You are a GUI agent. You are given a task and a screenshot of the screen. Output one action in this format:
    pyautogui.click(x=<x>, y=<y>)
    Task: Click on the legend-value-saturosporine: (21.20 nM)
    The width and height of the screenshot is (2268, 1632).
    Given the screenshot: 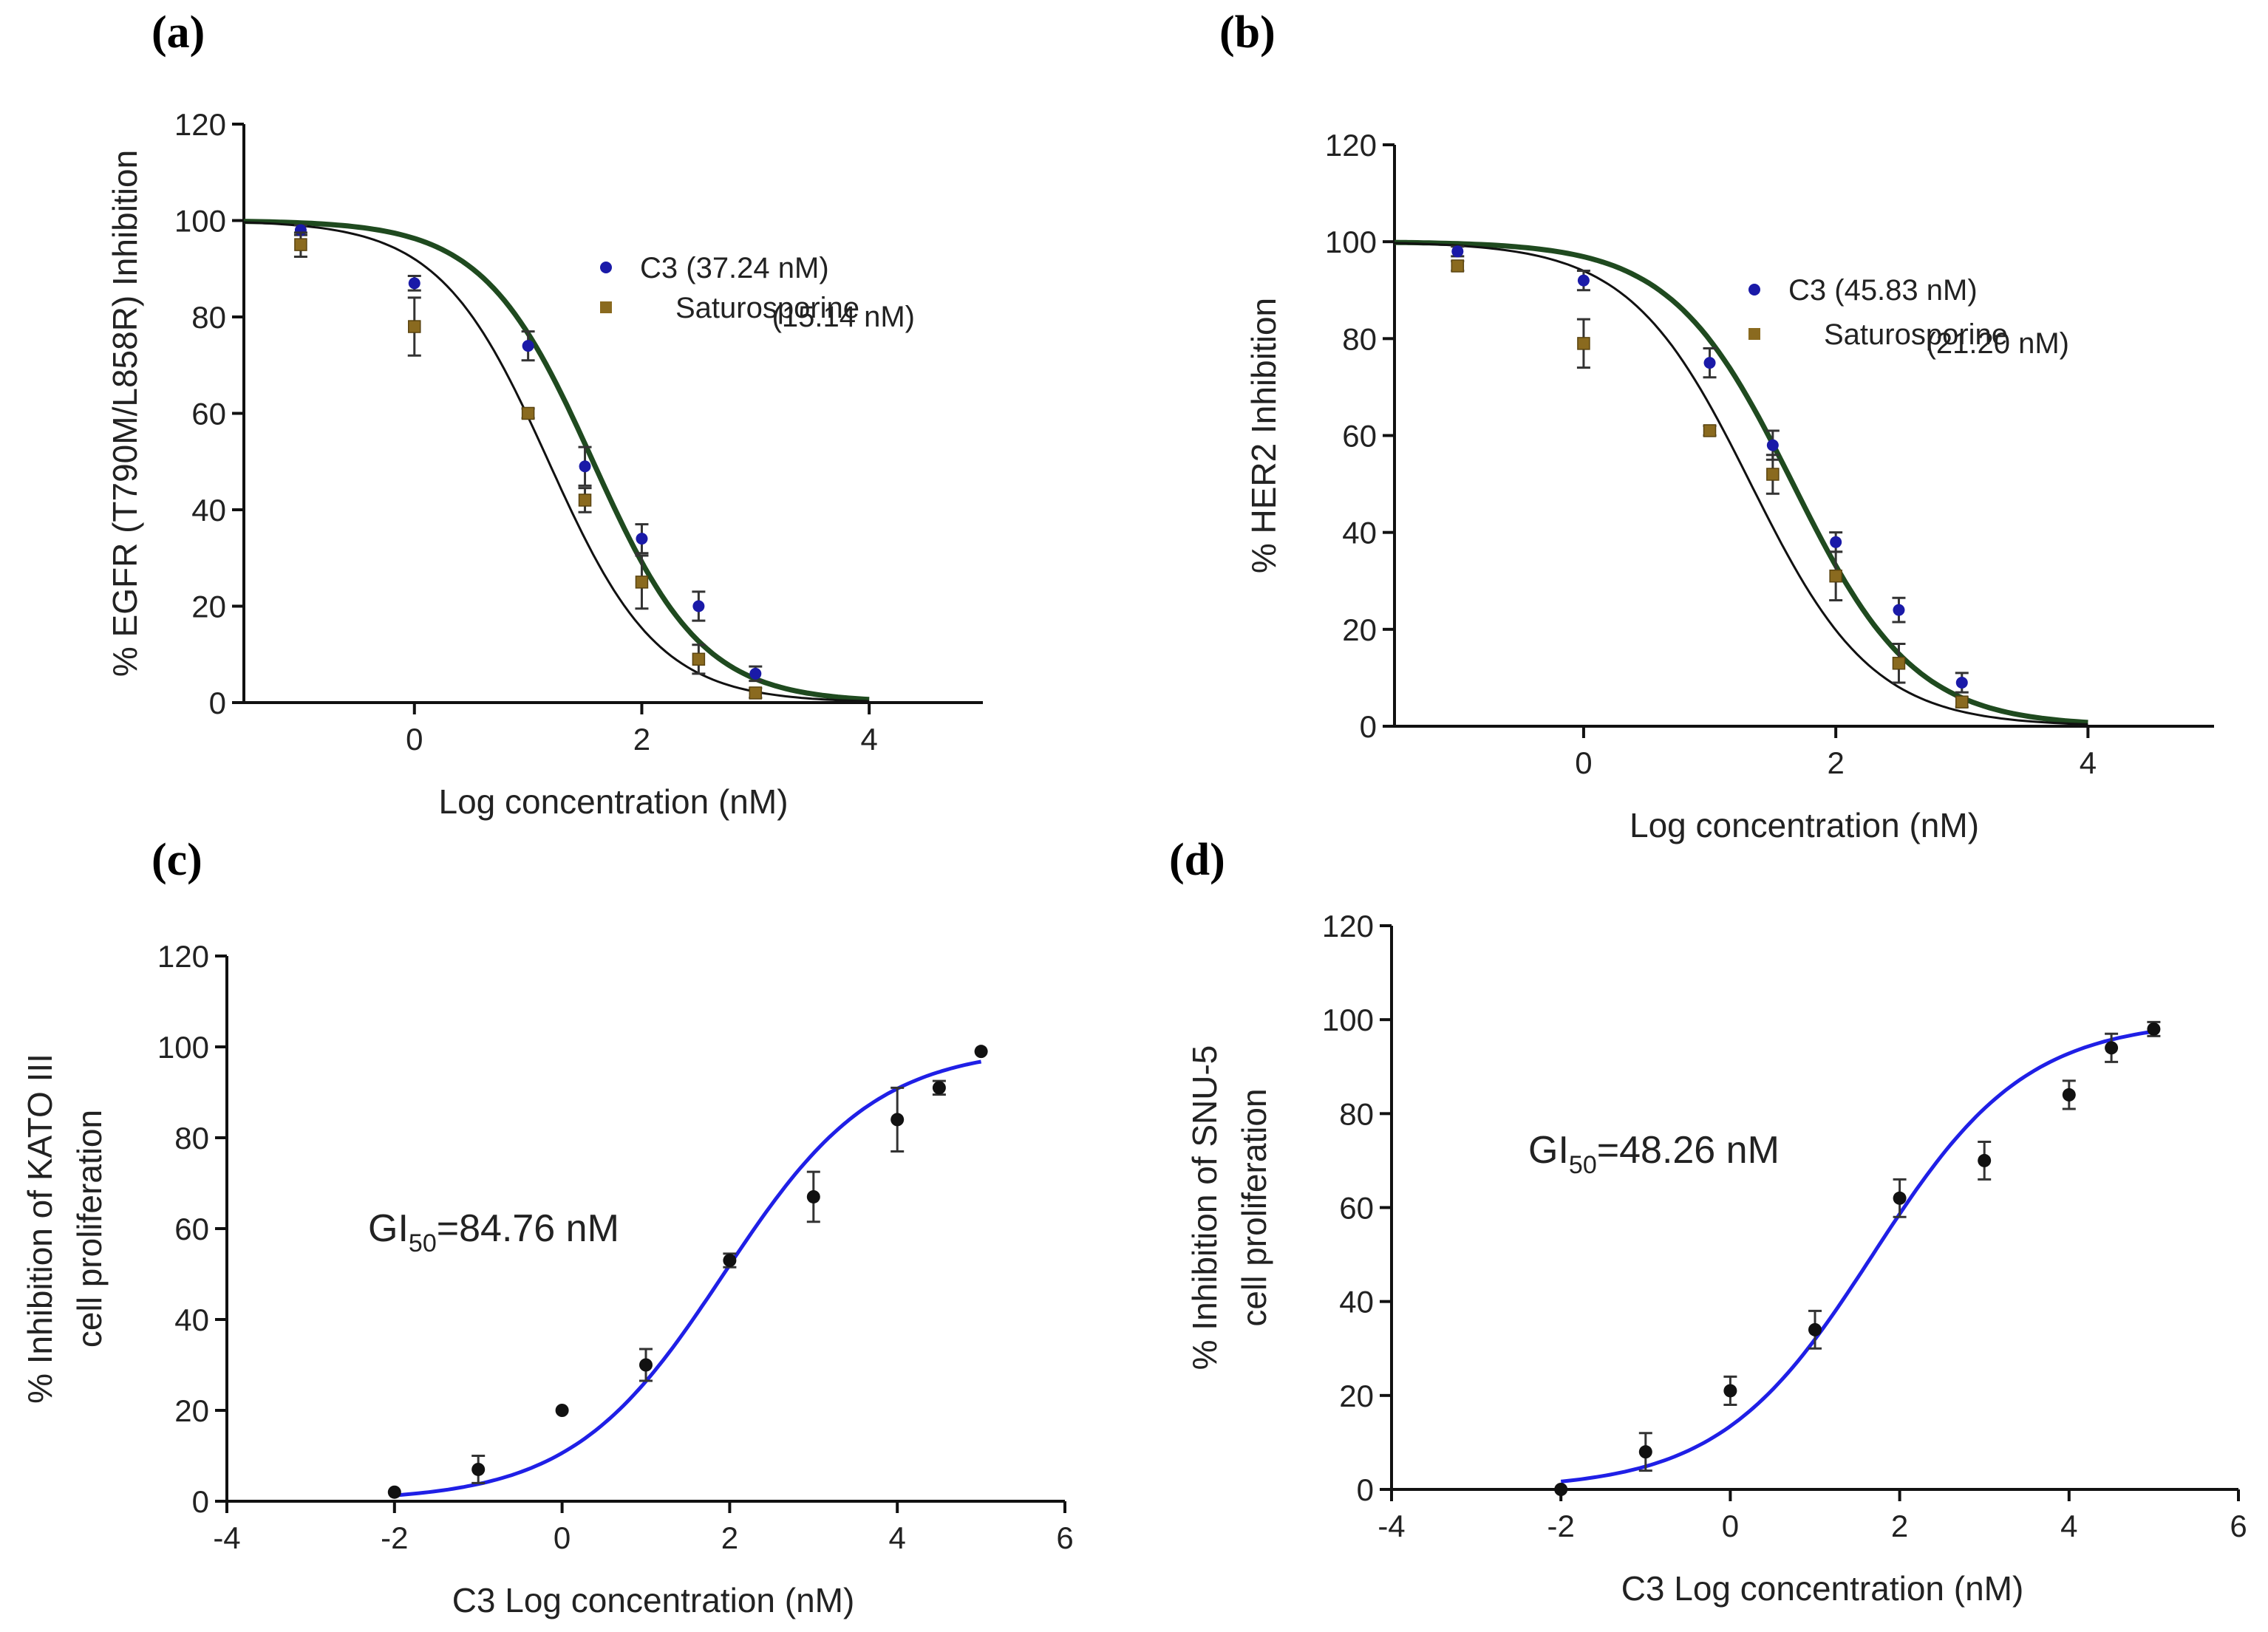 What is the action you would take?
    pyautogui.click(x=1998, y=343)
    